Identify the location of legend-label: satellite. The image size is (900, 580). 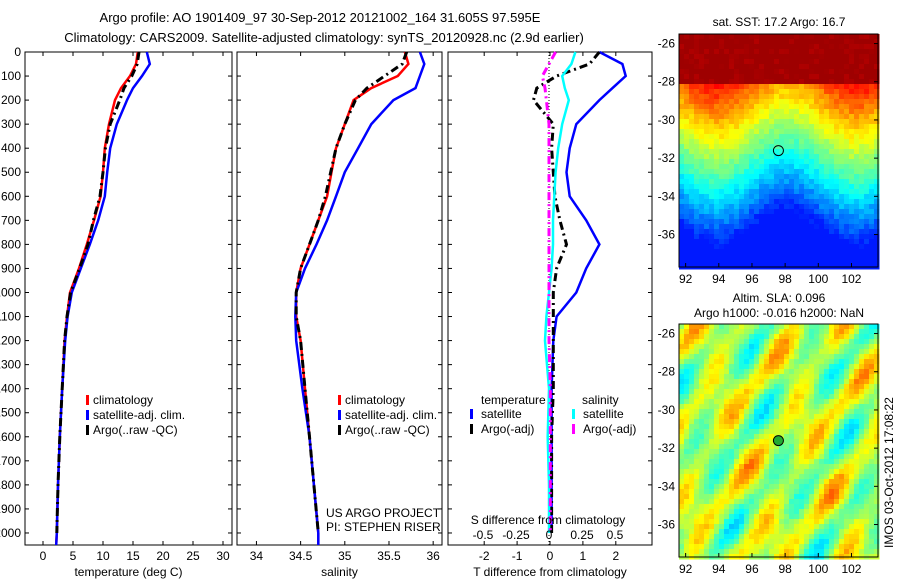
(501, 414).